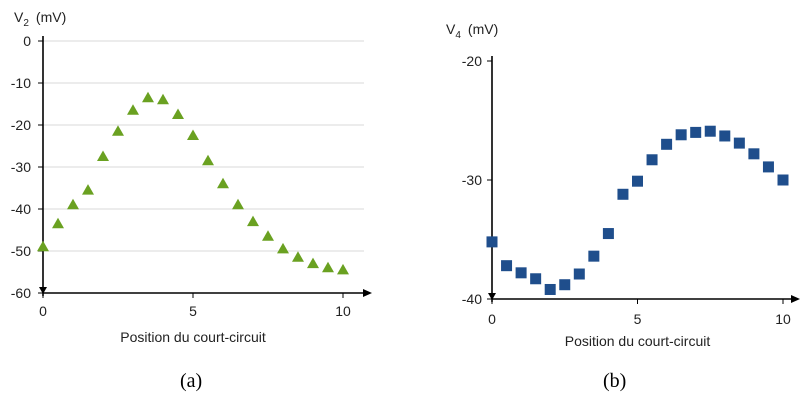 This screenshot has width=803, height=398. Describe the element at coordinates (472, 31) in the screenshot. I see `y-axis-label: V4 (mV)` at that location.